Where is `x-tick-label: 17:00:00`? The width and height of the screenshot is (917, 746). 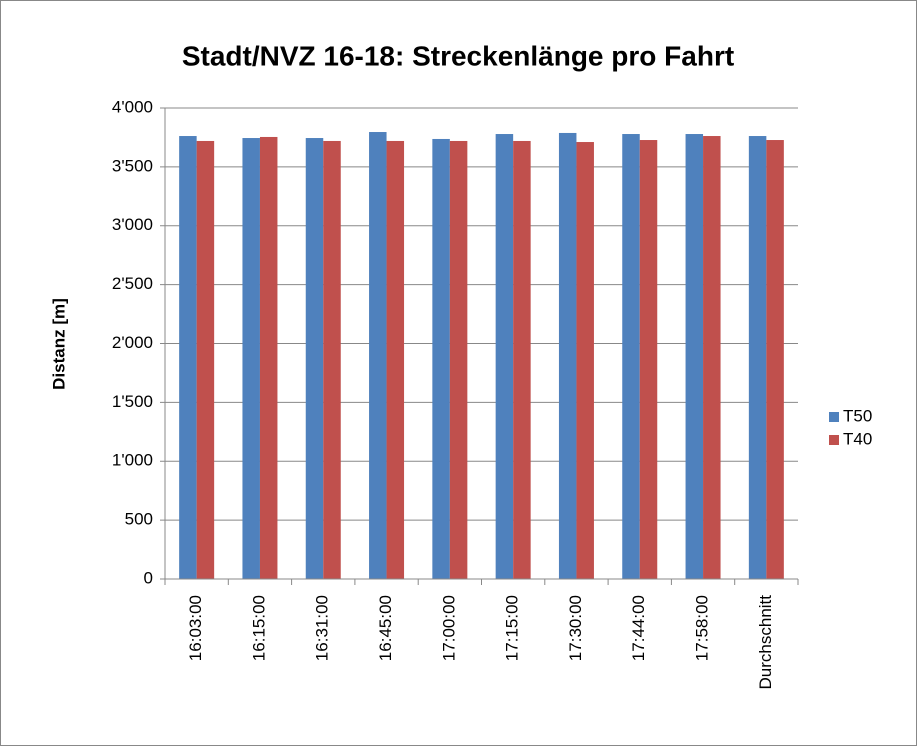
x-tick-label: 17:00:00 is located at coordinates (448, 628).